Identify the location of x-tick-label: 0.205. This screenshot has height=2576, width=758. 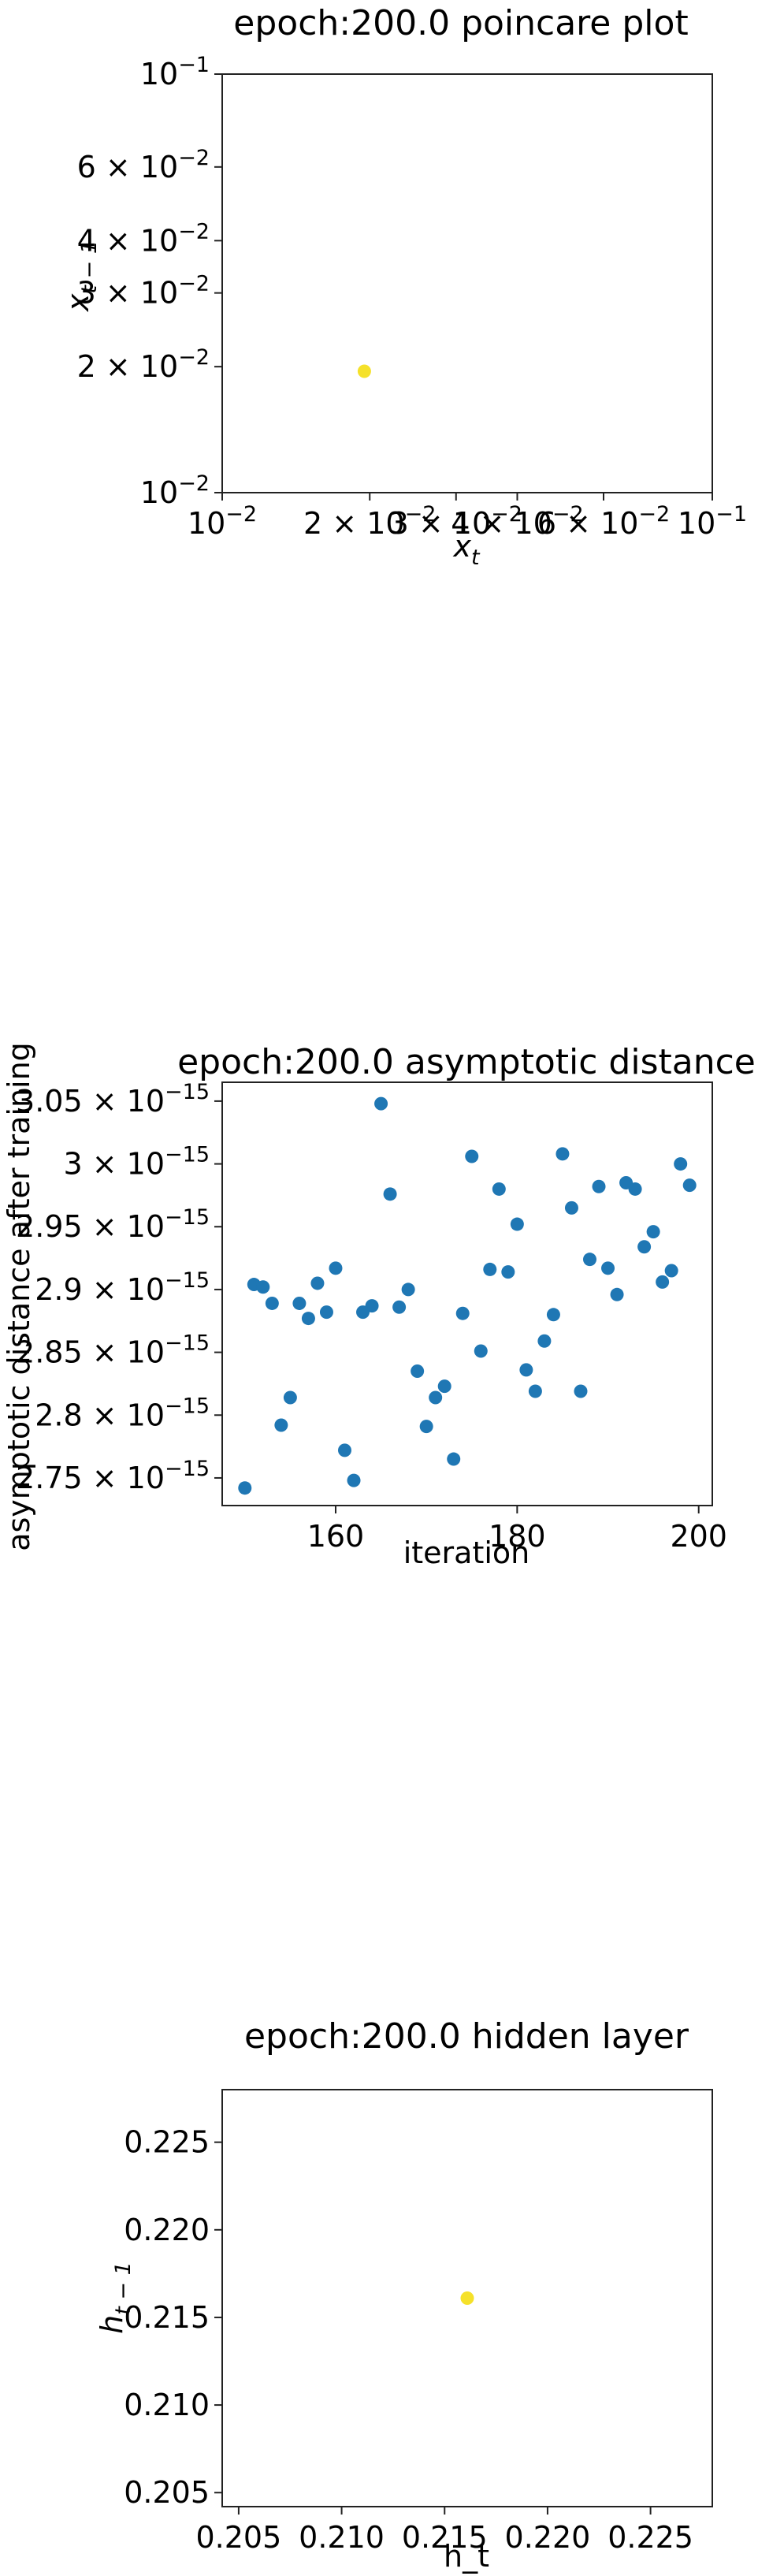
(239, 2537).